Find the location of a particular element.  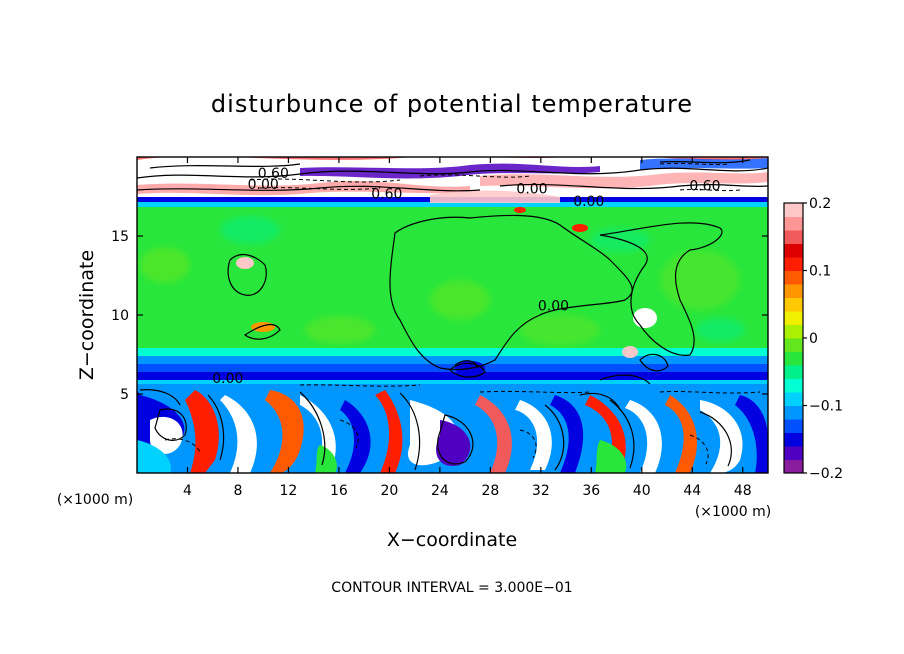

colorbar-tick-label: 0 is located at coordinates (813, 339).